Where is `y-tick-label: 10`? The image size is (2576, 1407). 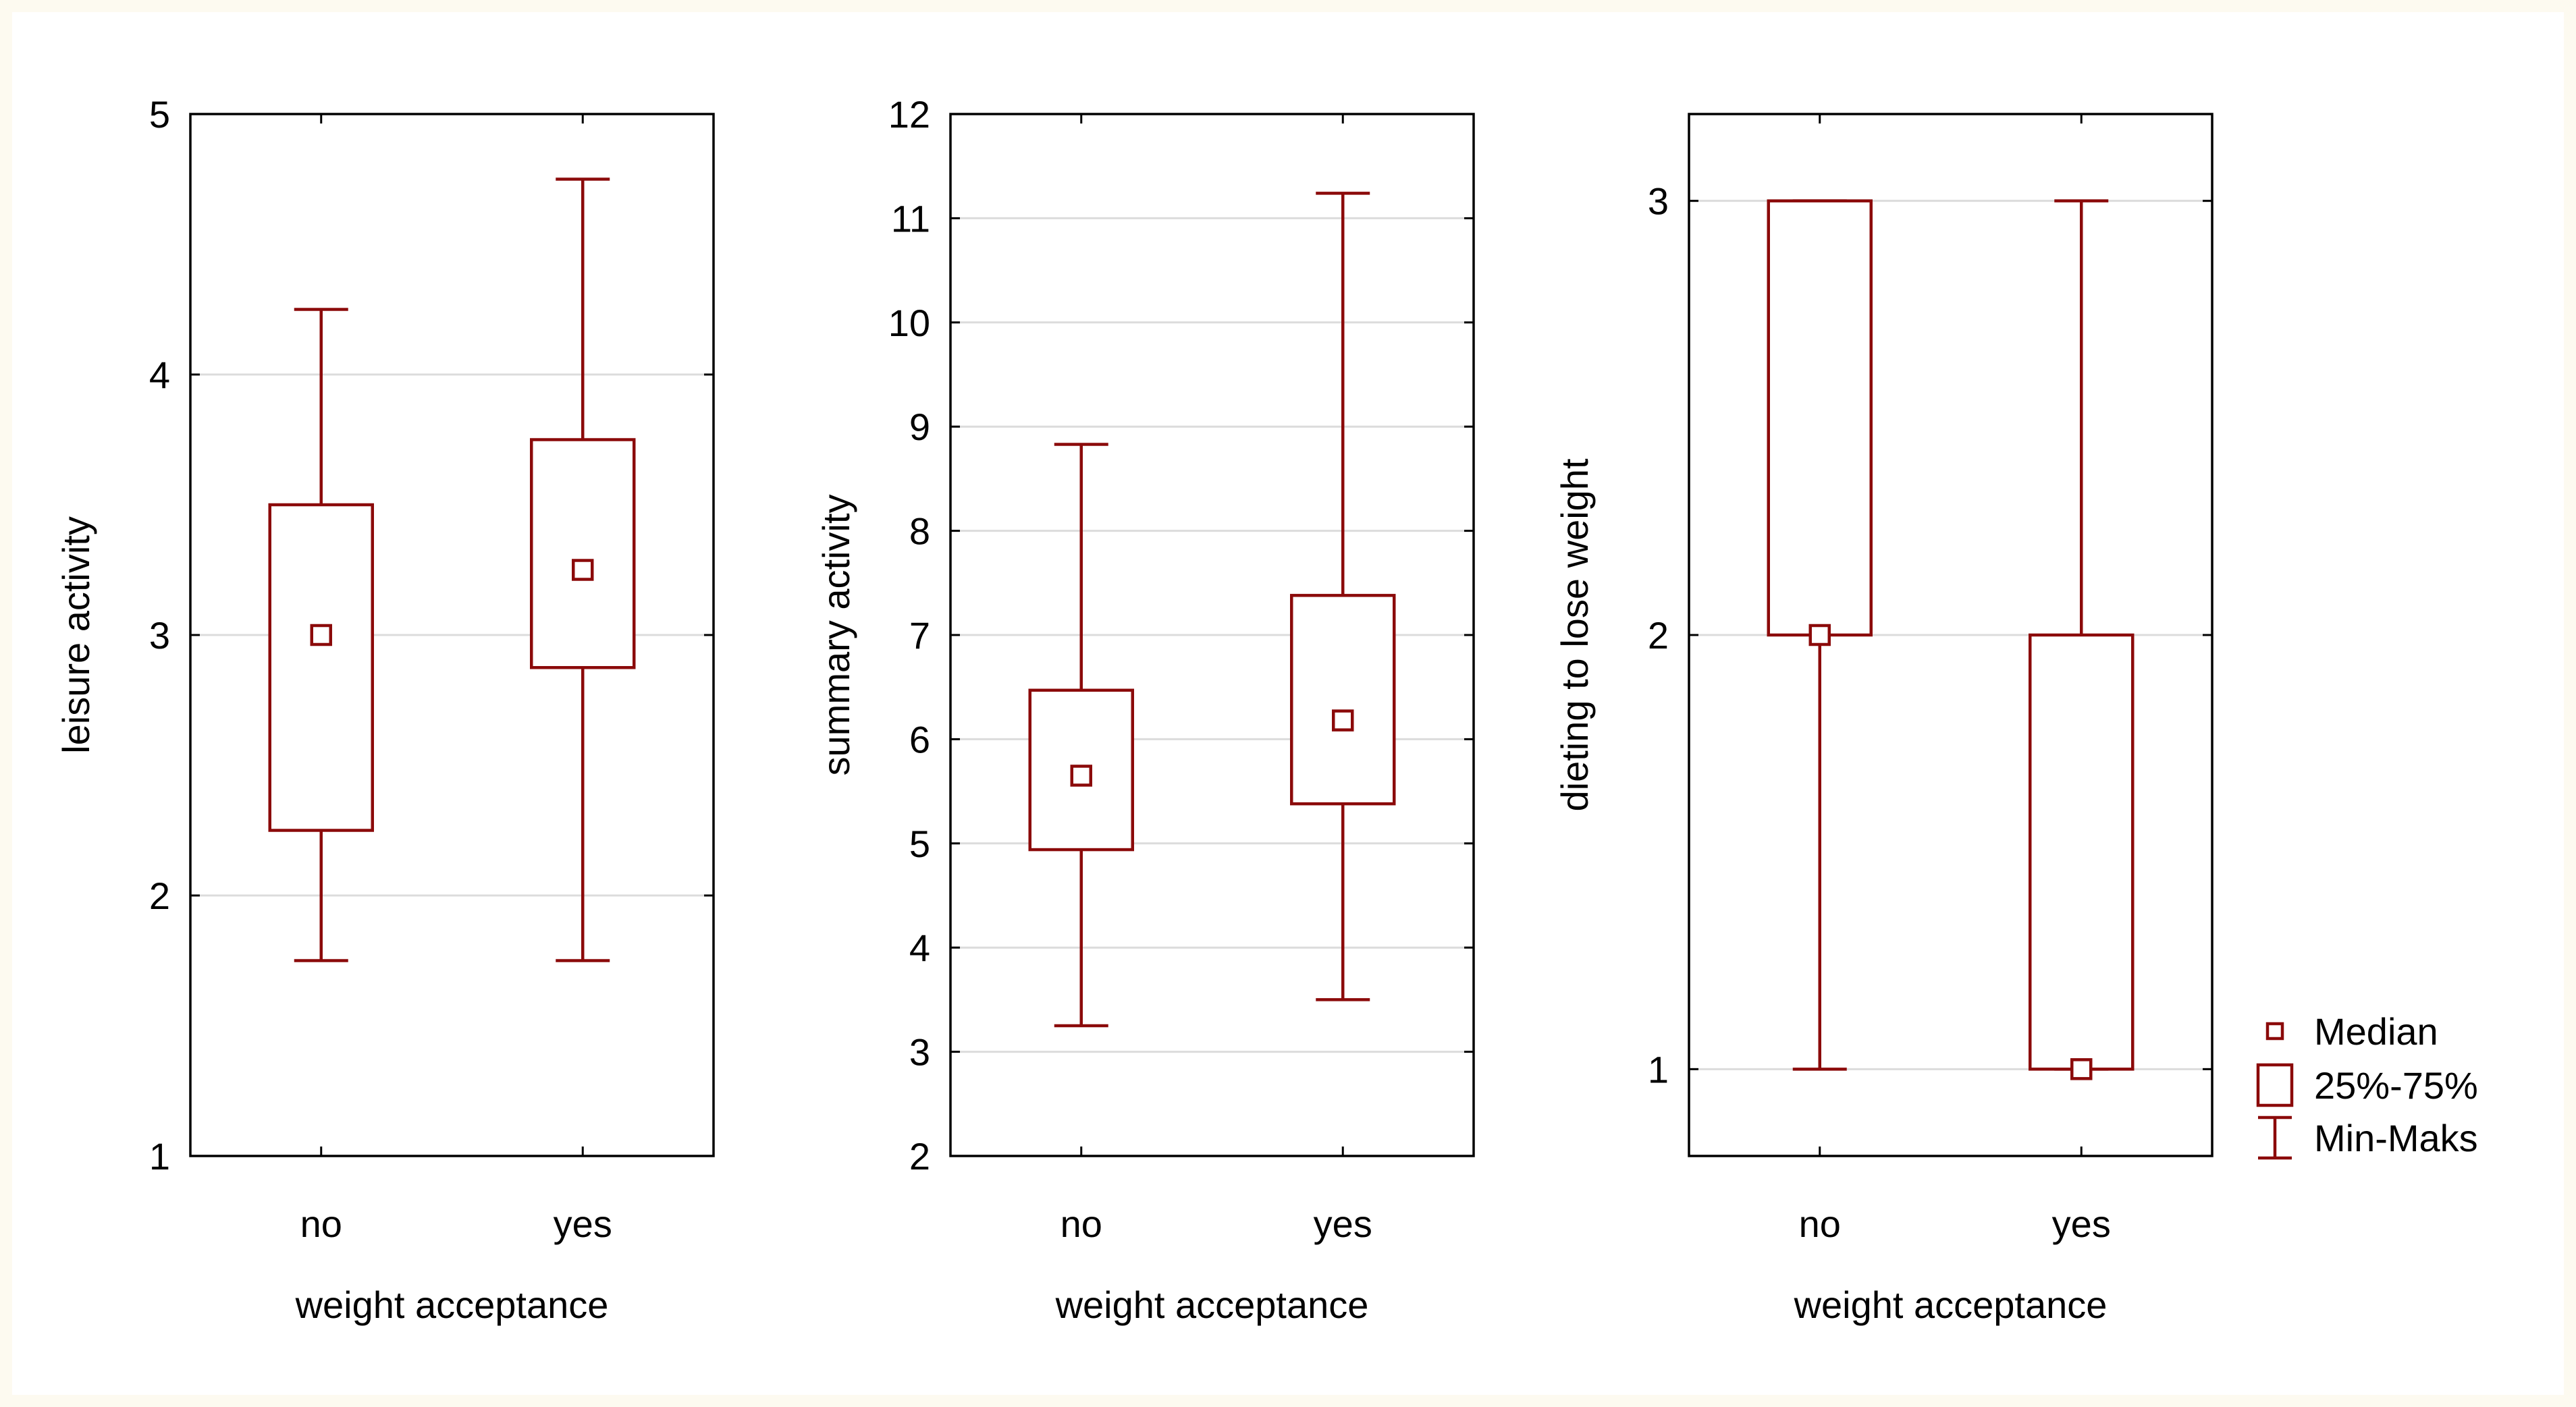 y-tick-label: 10 is located at coordinates (909, 323).